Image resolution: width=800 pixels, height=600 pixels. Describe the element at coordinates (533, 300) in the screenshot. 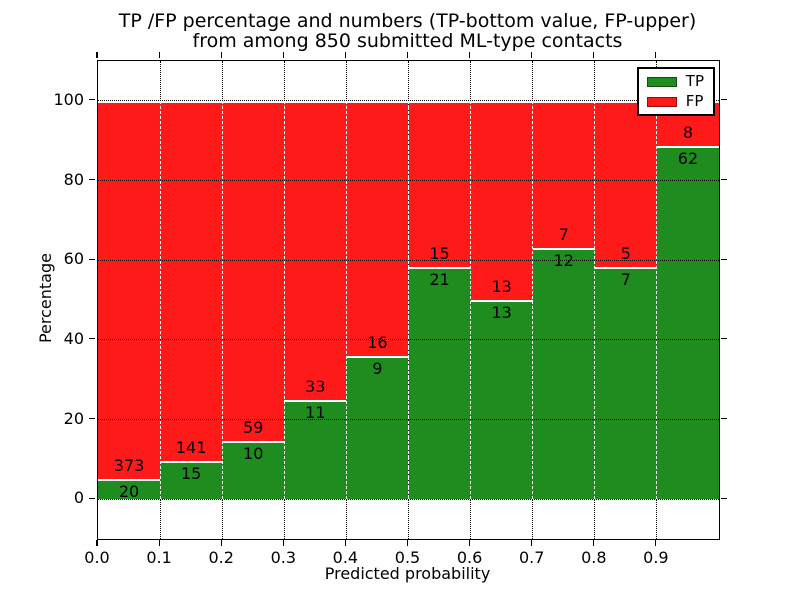

I see `bar-separator-0.7` at that location.